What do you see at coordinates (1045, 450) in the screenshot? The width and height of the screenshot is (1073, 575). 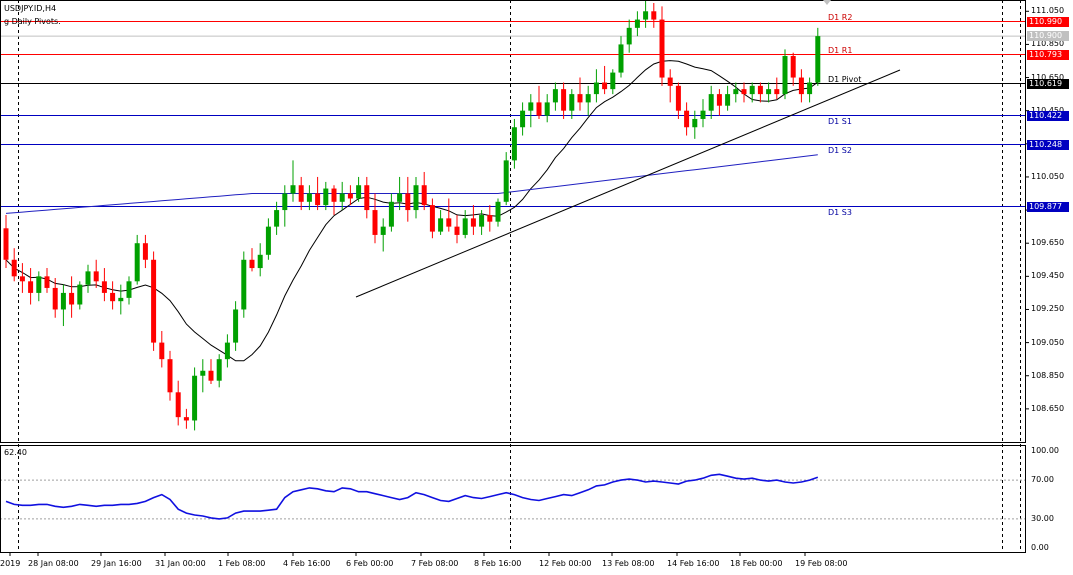 I see `rsi-tick-label: 100.00` at bounding box center [1045, 450].